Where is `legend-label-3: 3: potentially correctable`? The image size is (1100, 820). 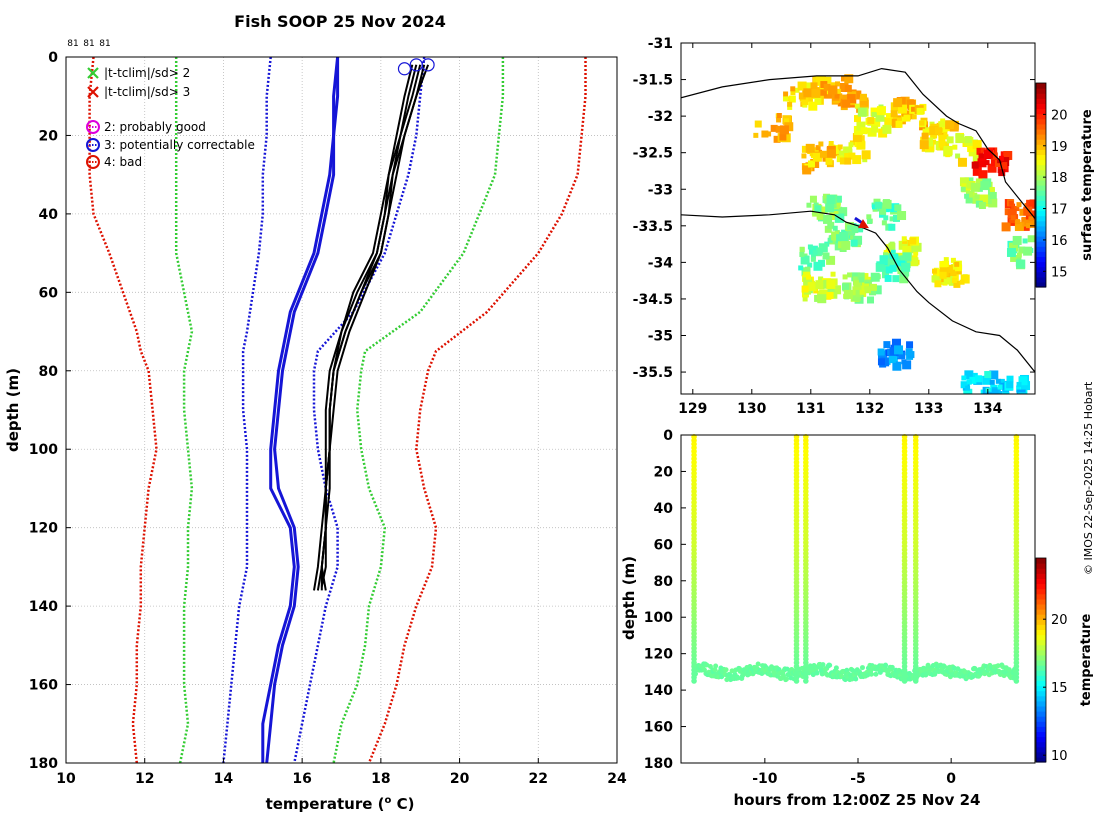
legend-label-3: 3: potentially correctable is located at coordinates (179, 145).